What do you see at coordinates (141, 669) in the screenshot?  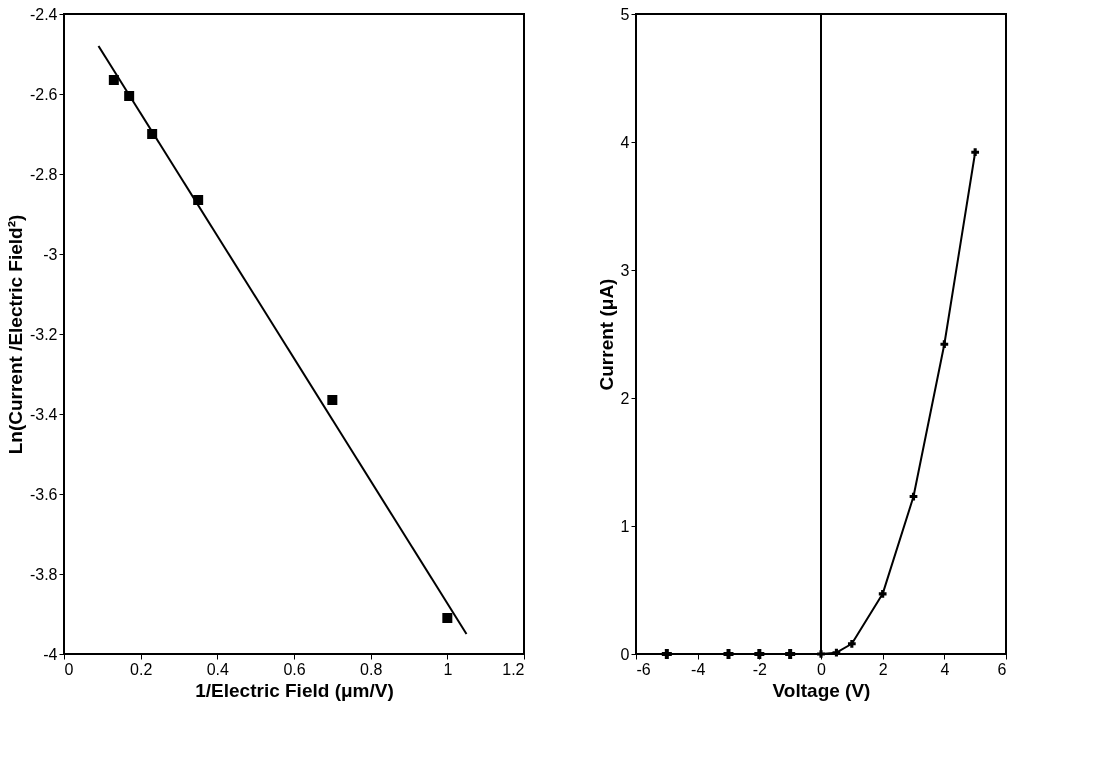 I see `x-tick-label: 0.2` at bounding box center [141, 669].